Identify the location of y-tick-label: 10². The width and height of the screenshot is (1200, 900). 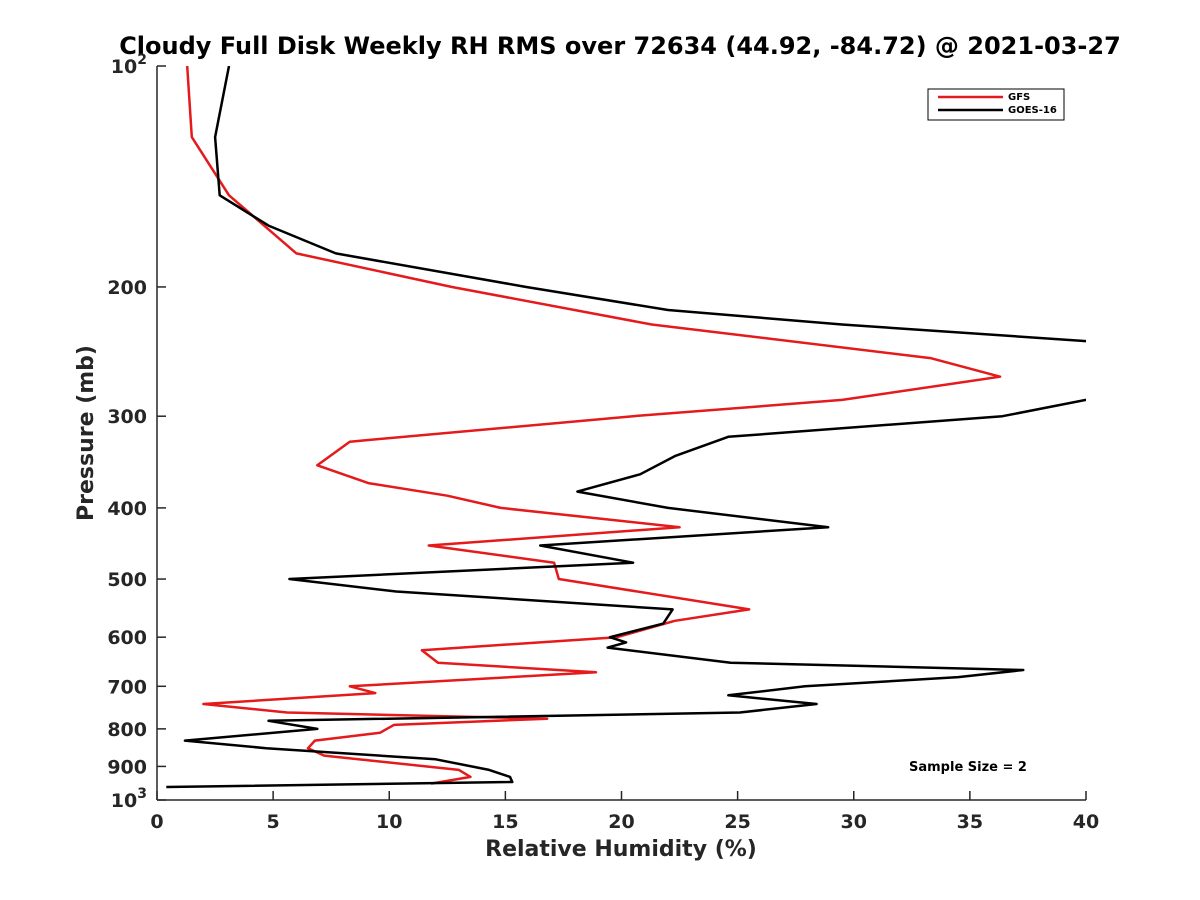
(129, 65).